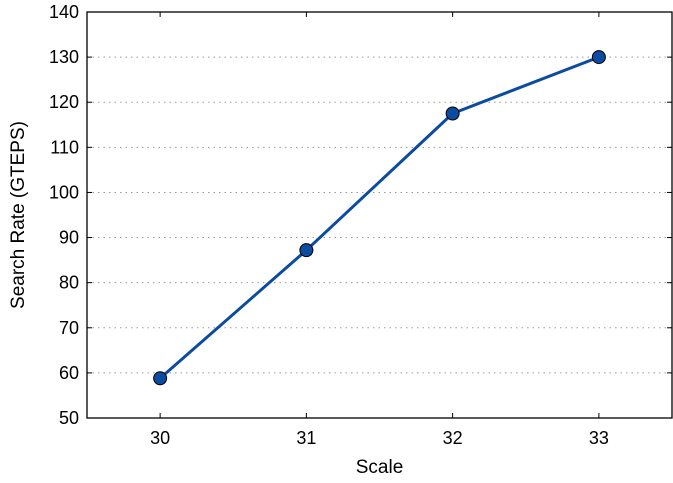  I want to click on y-tick-label: 70, so click(69, 328).